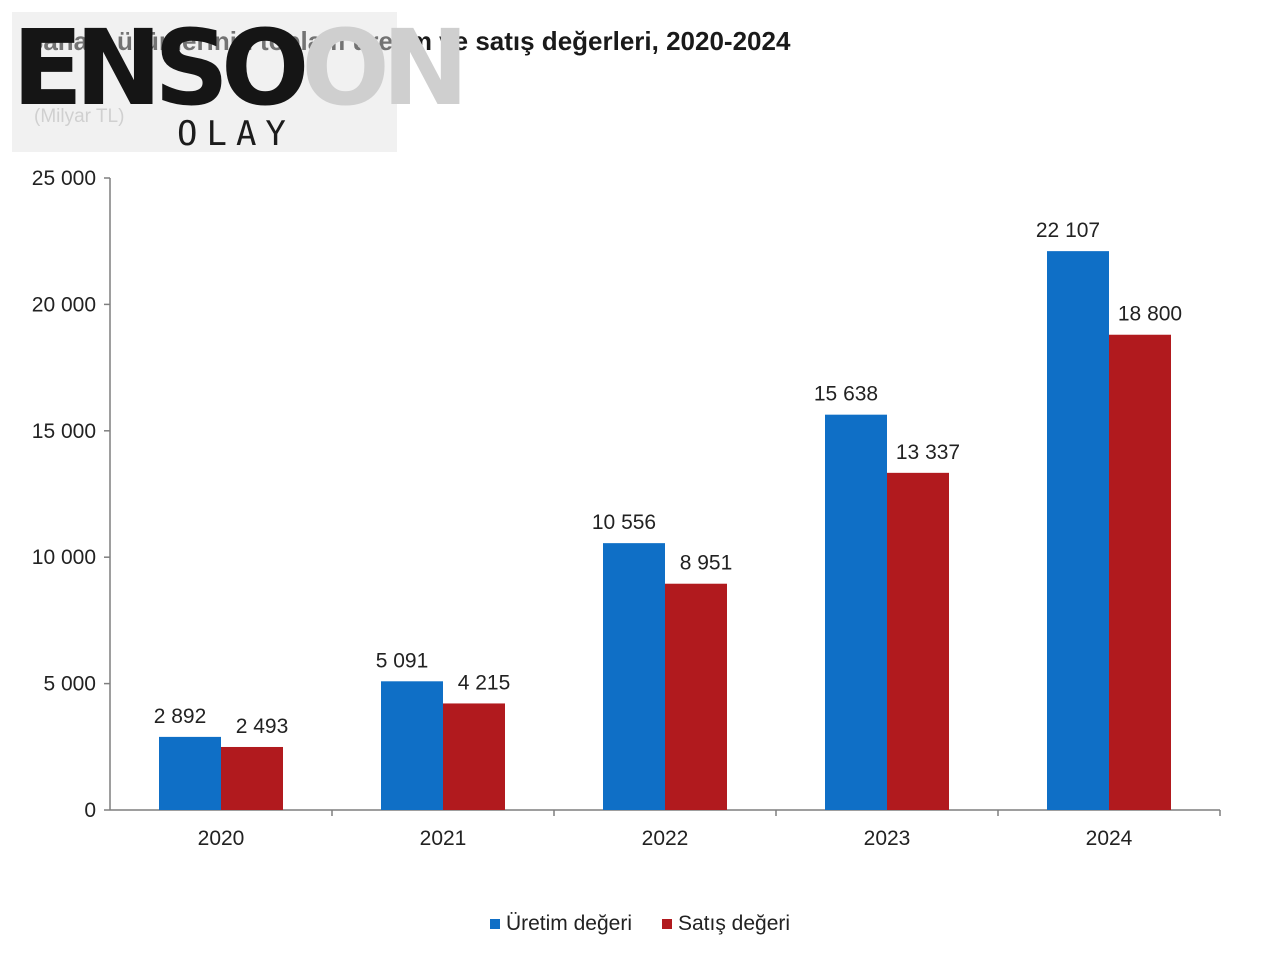 This screenshot has height=960, width=1280. I want to click on data-label-uretim-2023: 15 638, so click(846, 394).